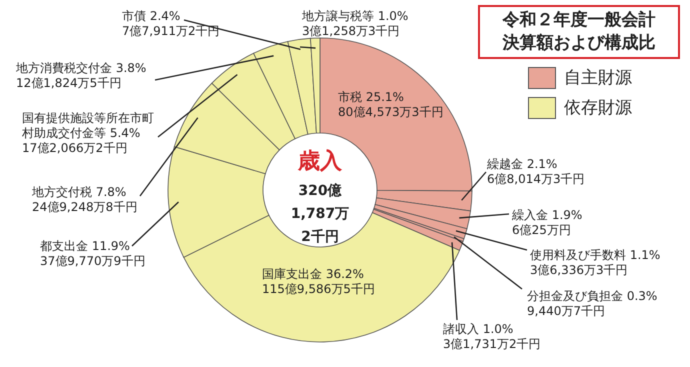 The height and width of the screenshot is (367, 690). What do you see at coordinates (85, 246) in the screenshot?
I see `slice-label: 都支出金 11.9%` at bounding box center [85, 246].